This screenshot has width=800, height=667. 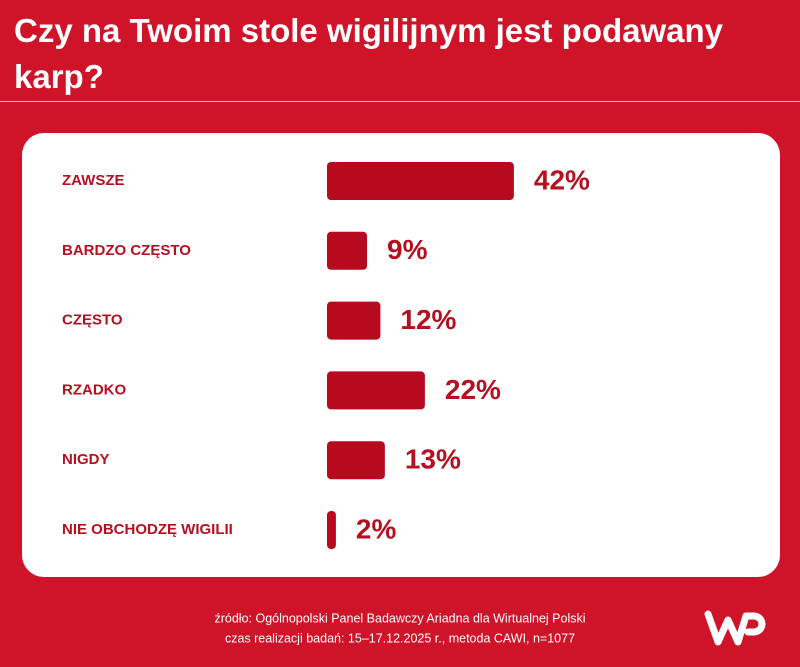 I want to click on category-label: BARDZO CZĘSTO, so click(x=126, y=250).